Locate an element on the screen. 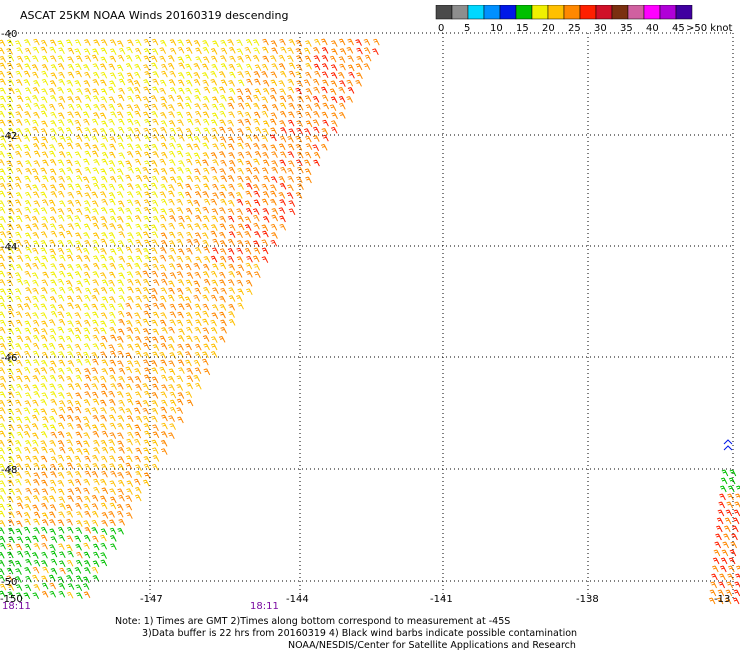 The height and width of the screenshot is (651, 740). legend-label: 10 is located at coordinates (496, 28).